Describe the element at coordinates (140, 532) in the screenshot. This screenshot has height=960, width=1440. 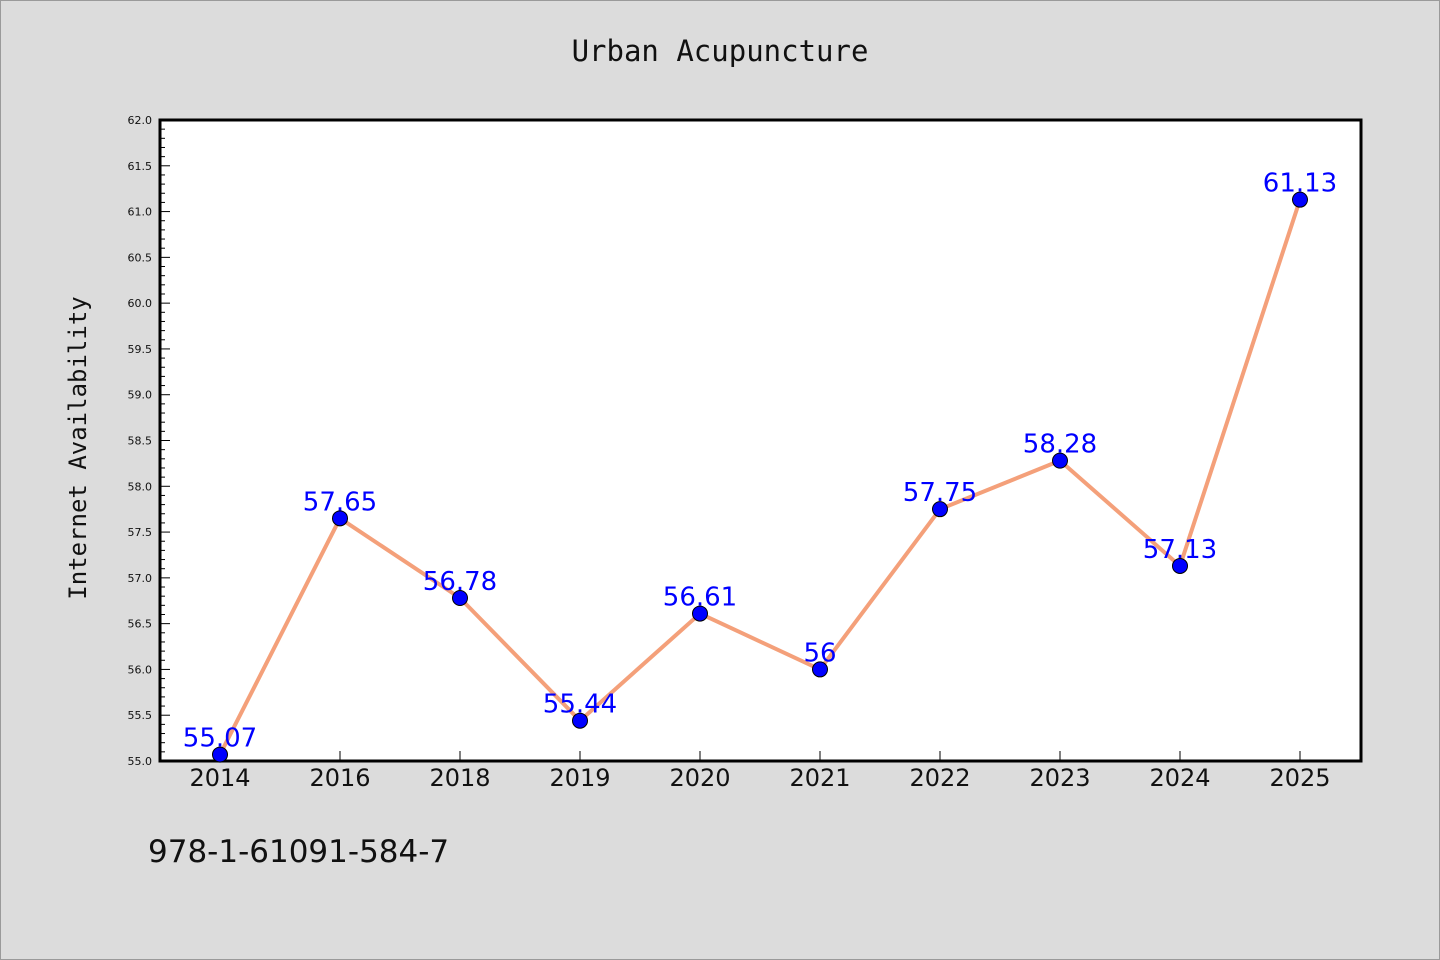
I see `y-tick-label: 57.5` at that location.